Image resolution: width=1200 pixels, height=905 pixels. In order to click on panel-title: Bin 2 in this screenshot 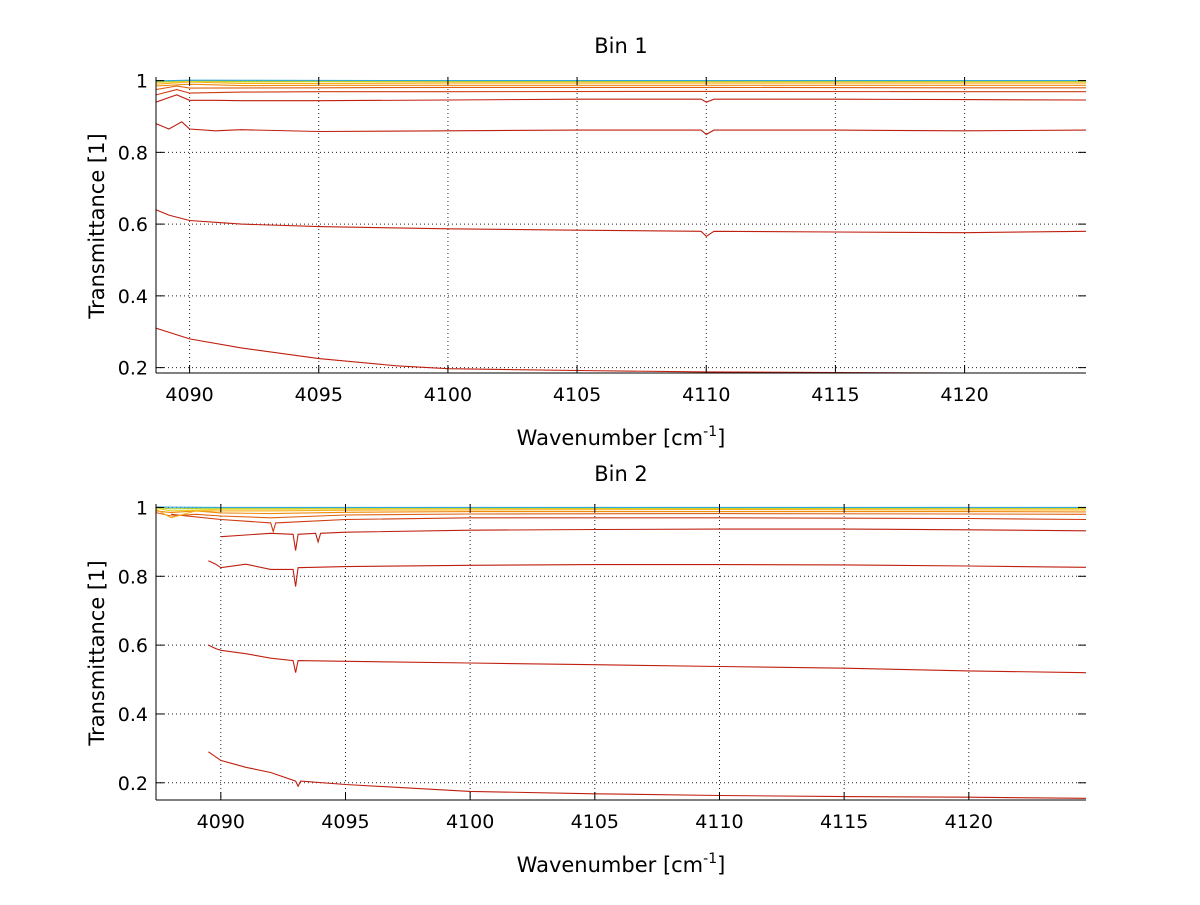, I will do `click(621, 474)`.